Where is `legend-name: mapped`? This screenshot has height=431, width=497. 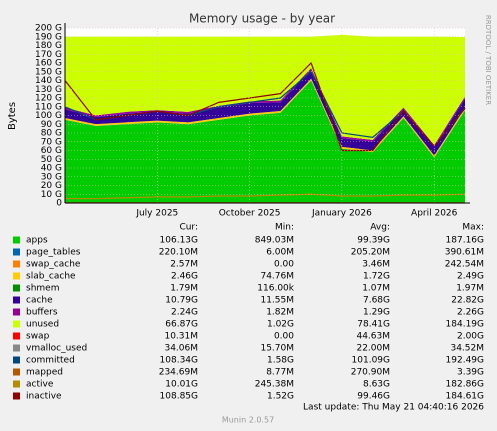 legend-name: mapped is located at coordinates (44, 373).